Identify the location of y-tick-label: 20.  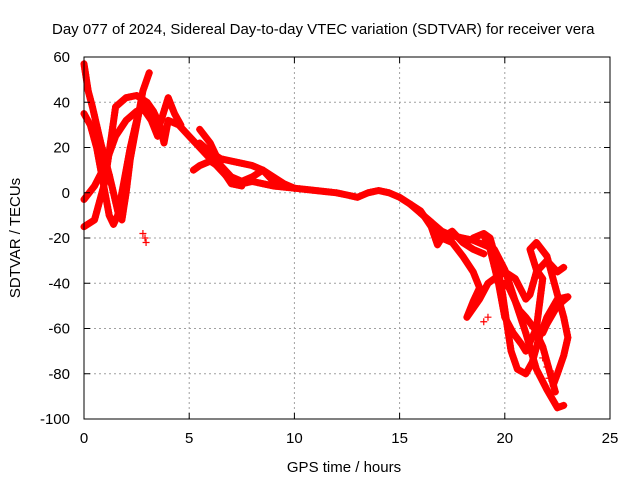
(61, 148).